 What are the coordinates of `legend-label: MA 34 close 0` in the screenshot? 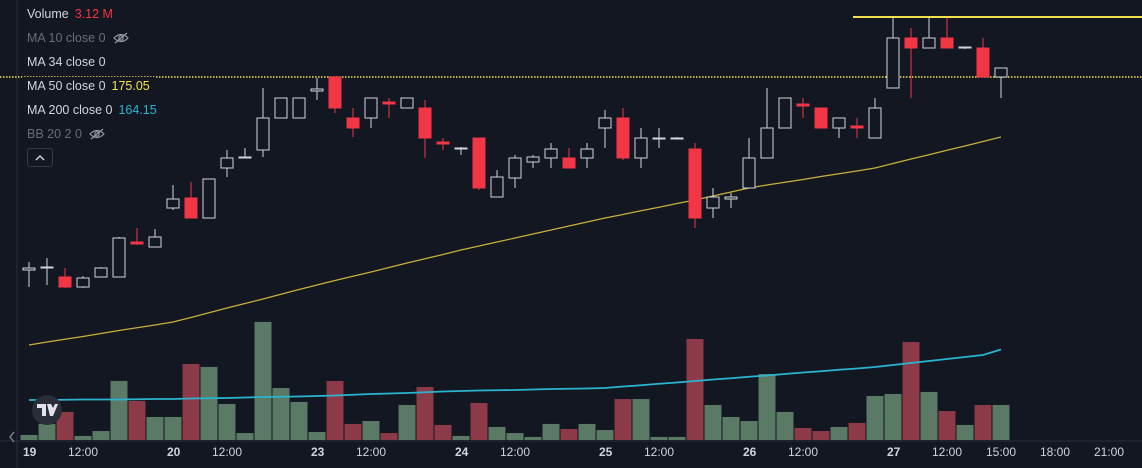 It's located at (66, 62).